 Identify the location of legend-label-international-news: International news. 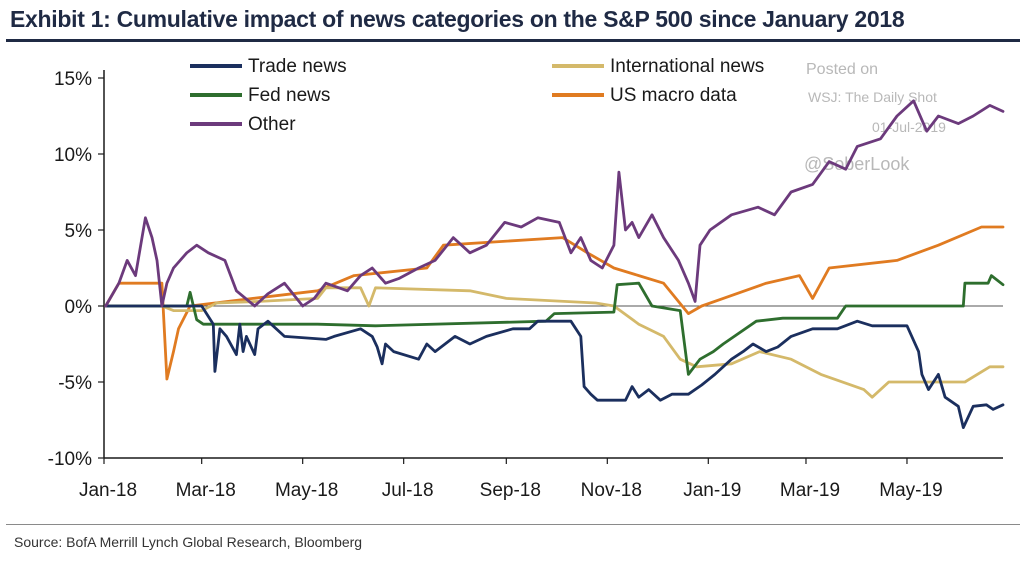
(687, 66).